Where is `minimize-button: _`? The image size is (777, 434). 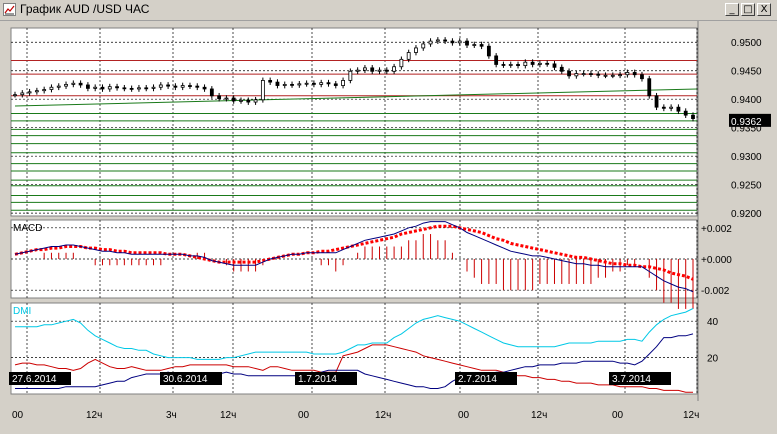
minimize-button: _ is located at coordinates (732, 9).